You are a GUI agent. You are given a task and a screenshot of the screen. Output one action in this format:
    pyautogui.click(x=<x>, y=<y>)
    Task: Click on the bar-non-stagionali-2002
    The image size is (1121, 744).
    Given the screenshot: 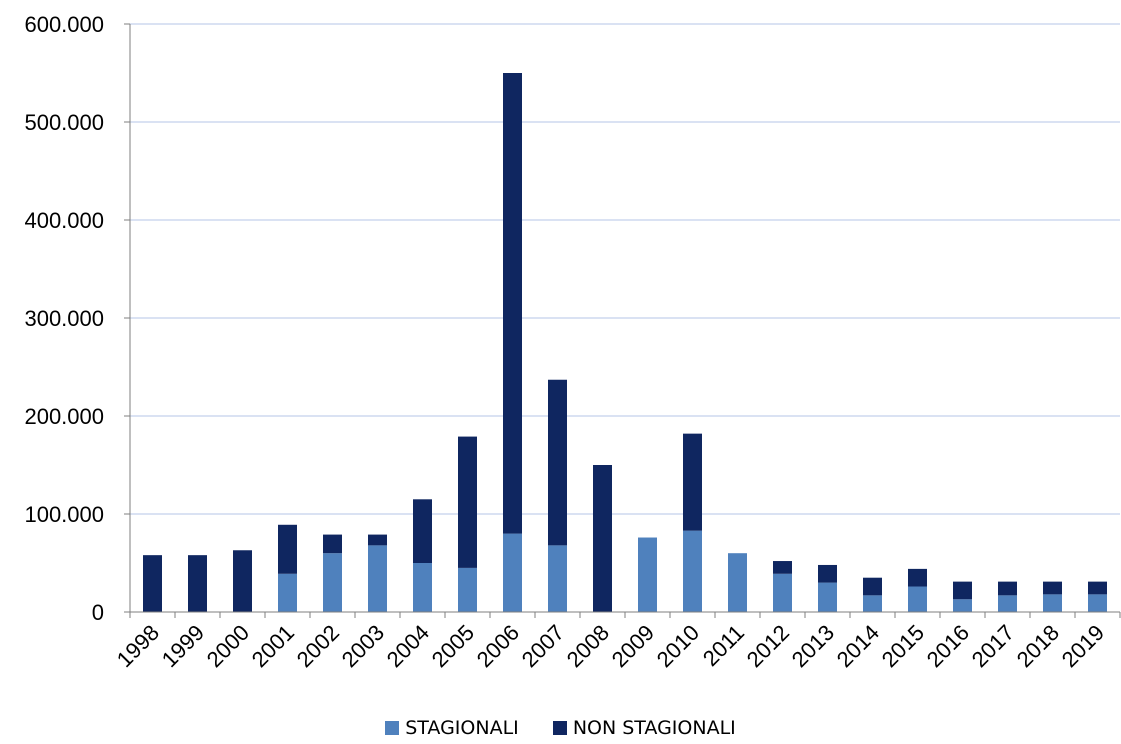 What is the action you would take?
    pyautogui.click(x=332, y=544)
    